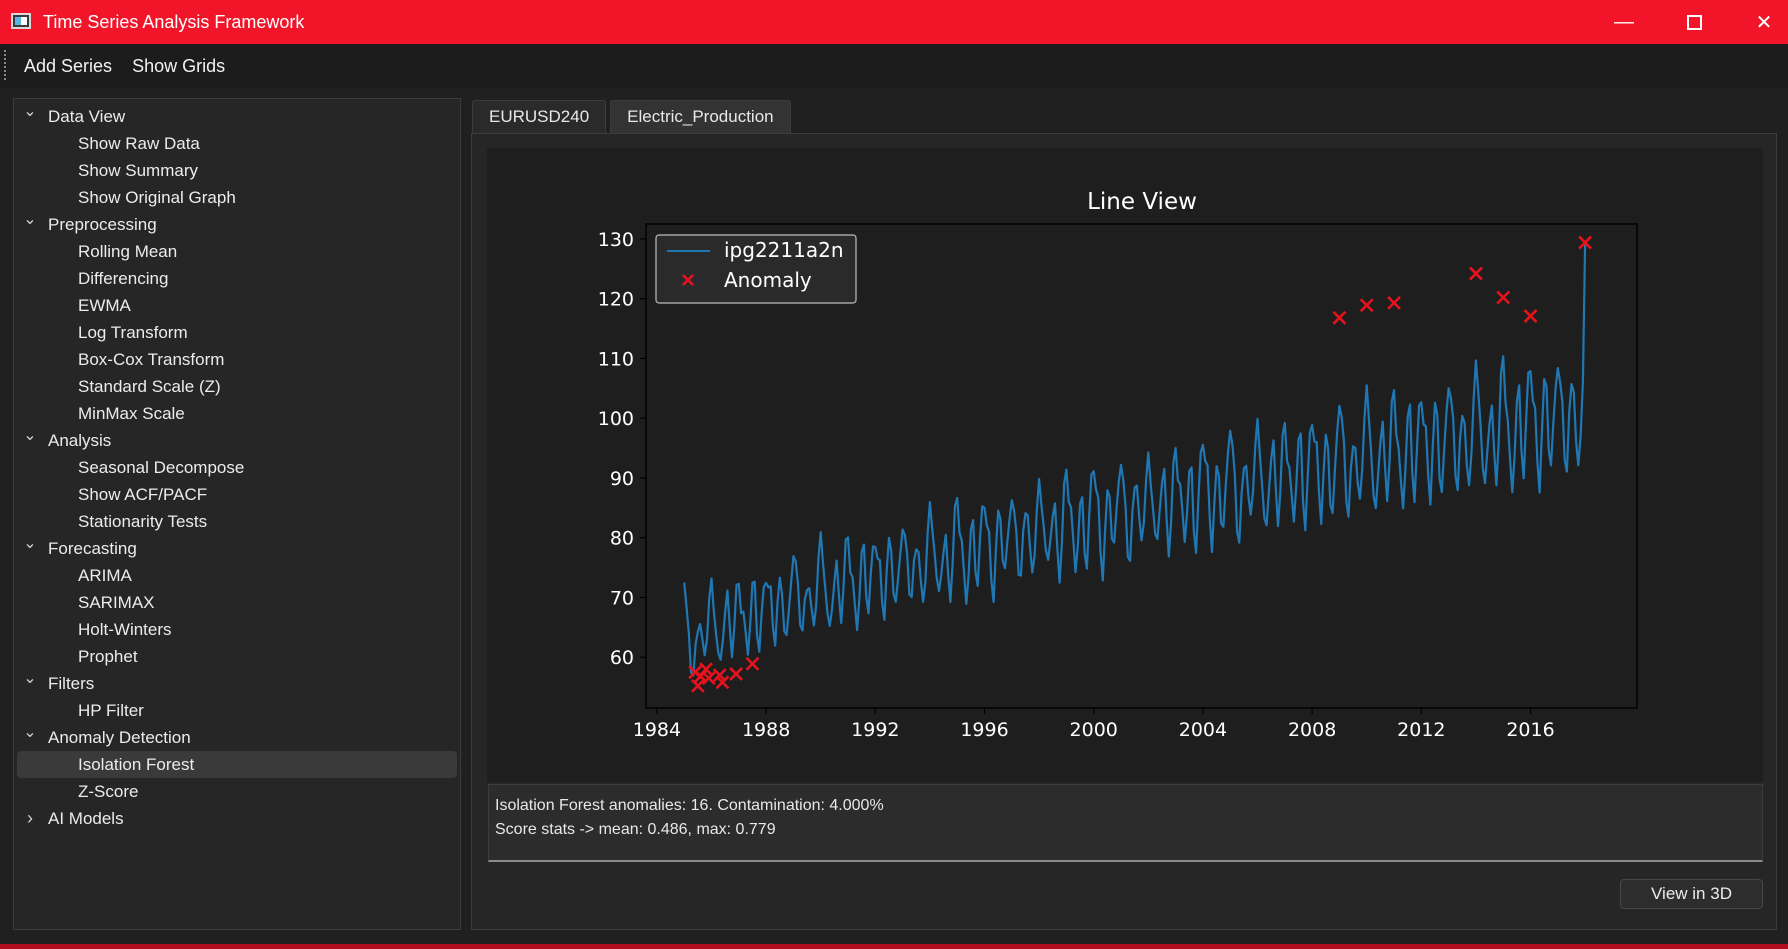 The height and width of the screenshot is (949, 1788). What do you see at coordinates (237, 116) in the screenshot?
I see `tree-group-data-view: ⌄ Data View` at bounding box center [237, 116].